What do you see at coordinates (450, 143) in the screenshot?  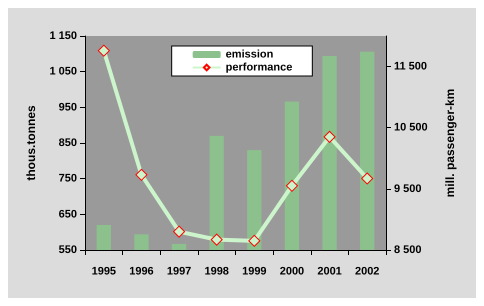 I see `y2-axis-title: mill. passenger-km` at bounding box center [450, 143].